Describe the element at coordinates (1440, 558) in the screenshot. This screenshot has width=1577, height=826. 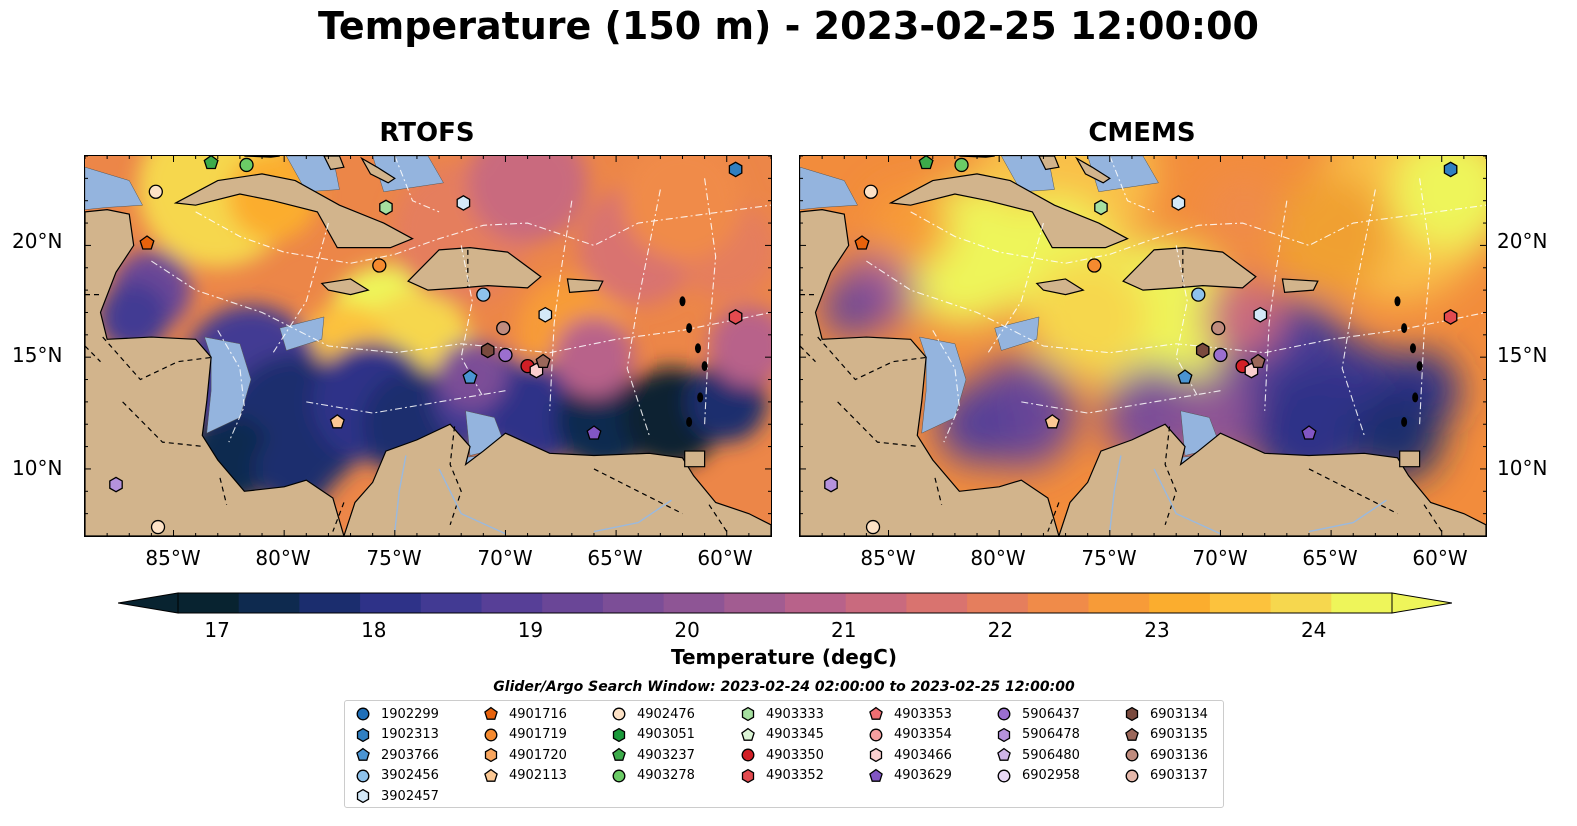
I see `lon-label-60w-cmems: 60°W` at that location.